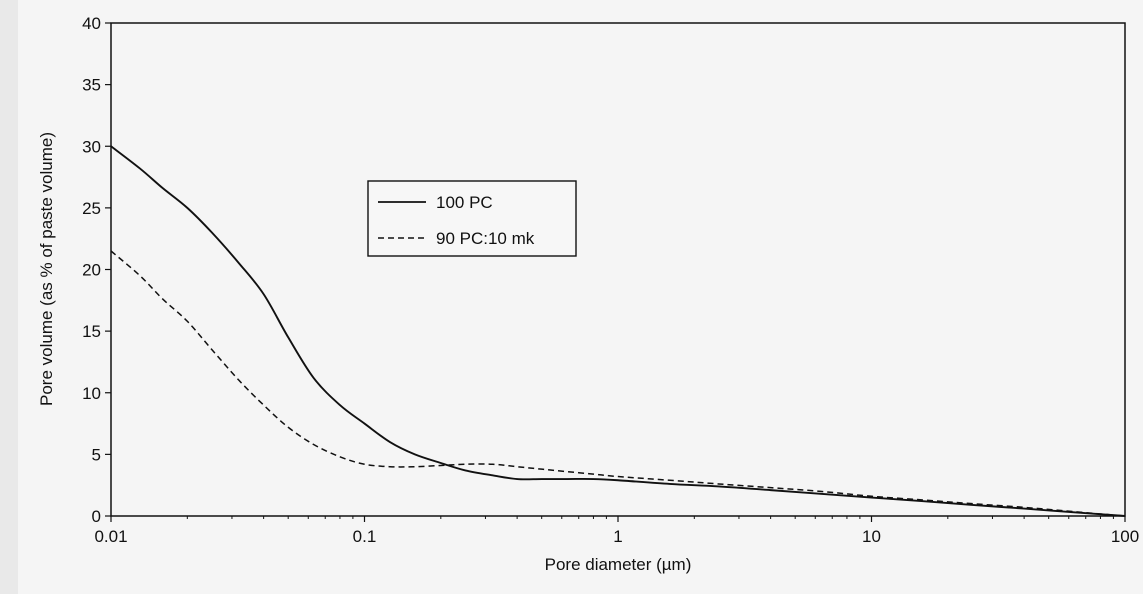 This screenshot has height=594, width=1143. What do you see at coordinates (91, 270) in the screenshot?
I see `y-tick-label: 20` at bounding box center [91, 270].